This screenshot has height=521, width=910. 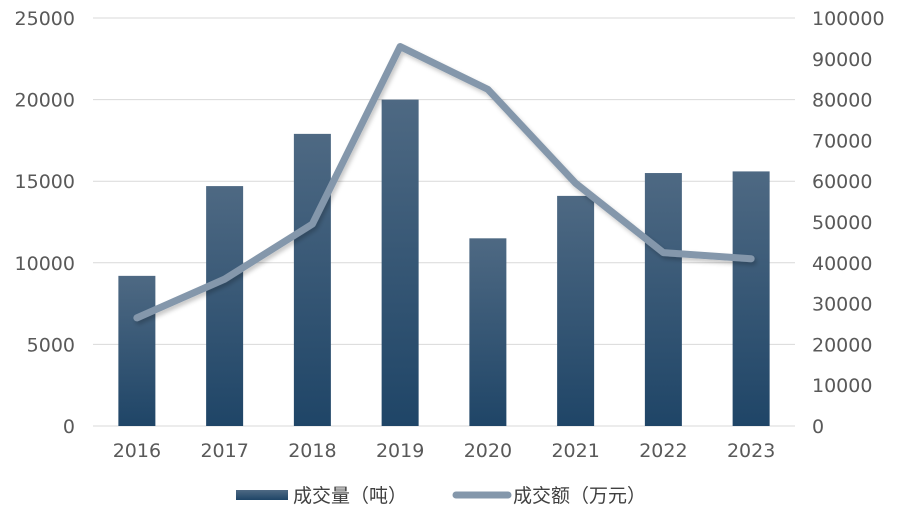 I want to click on right-axis-tick-label: 100000, so click(x=848, y=19).